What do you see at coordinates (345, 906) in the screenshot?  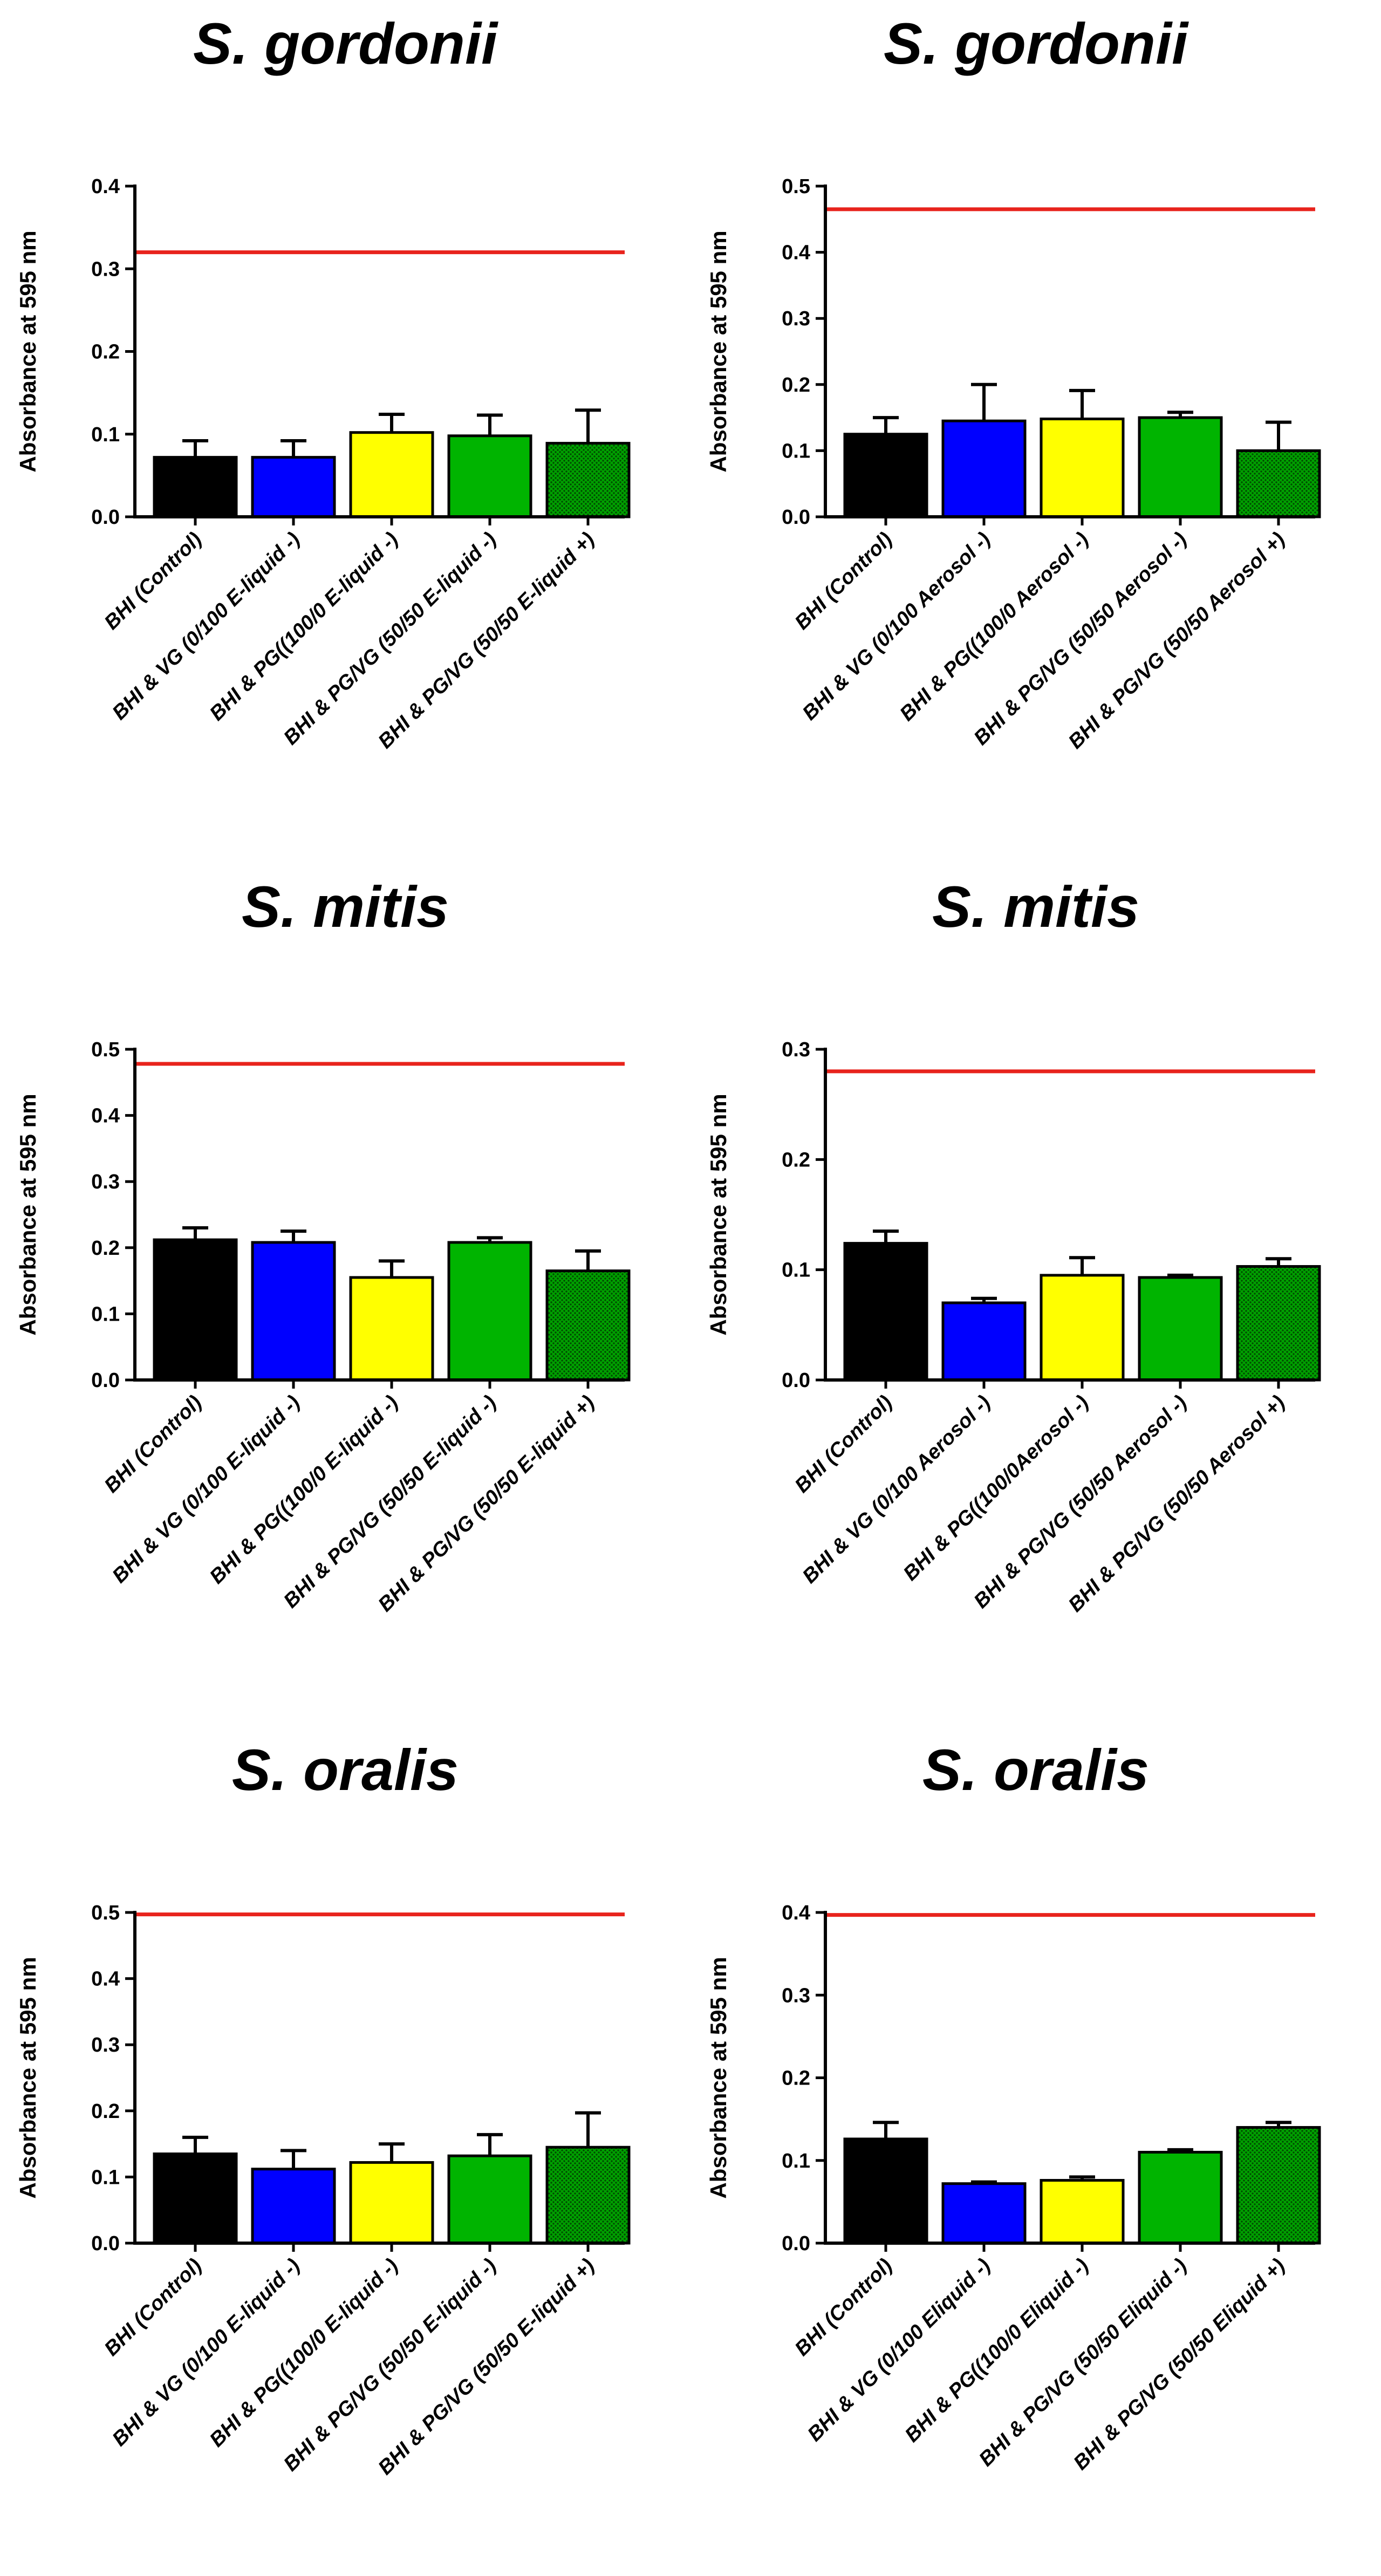 I see `chart-title: S. mitis` at bounding box center [345, 906].